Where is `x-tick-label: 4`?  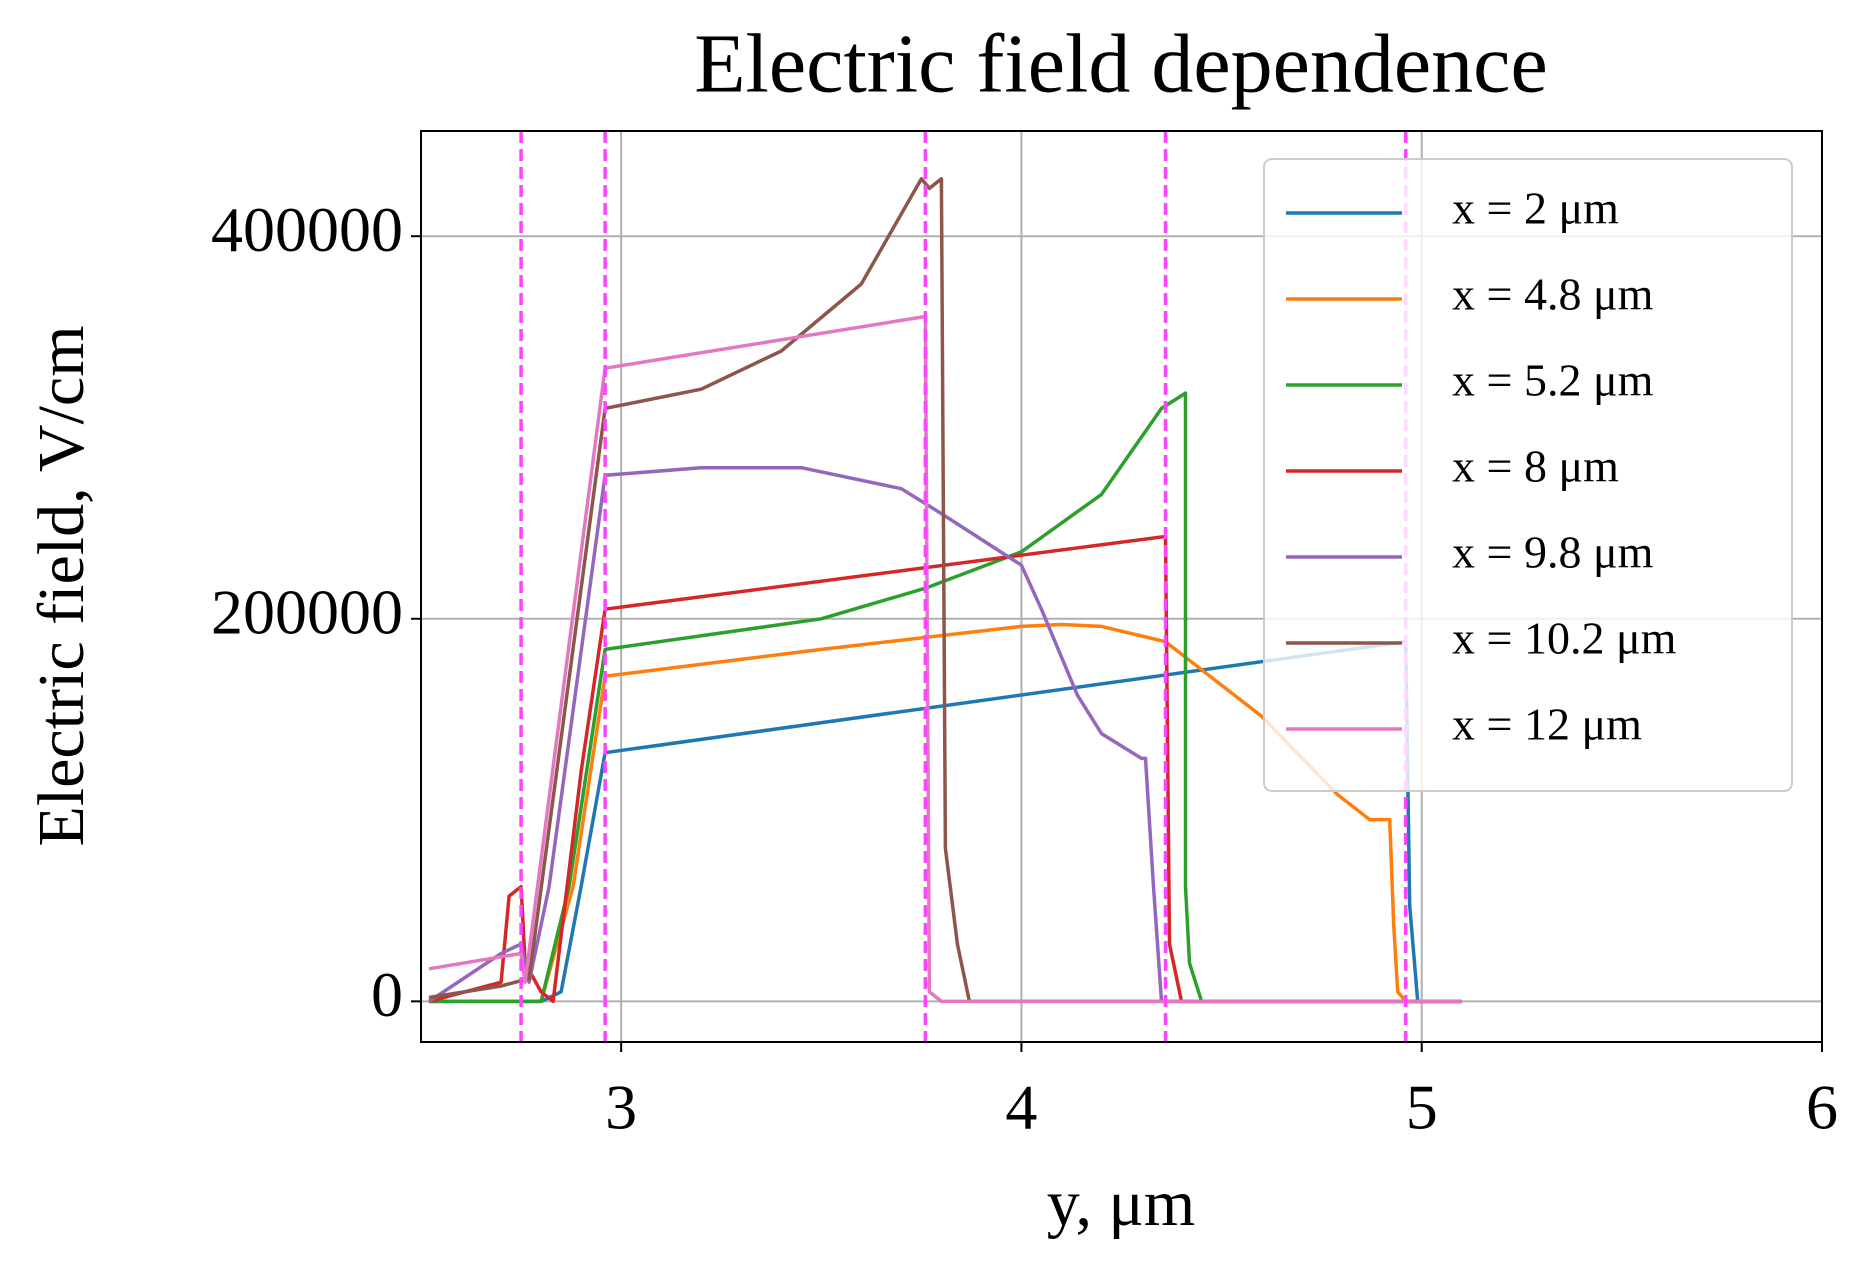 x-tick-label: 4 is located at coordinates (1021, 1107).